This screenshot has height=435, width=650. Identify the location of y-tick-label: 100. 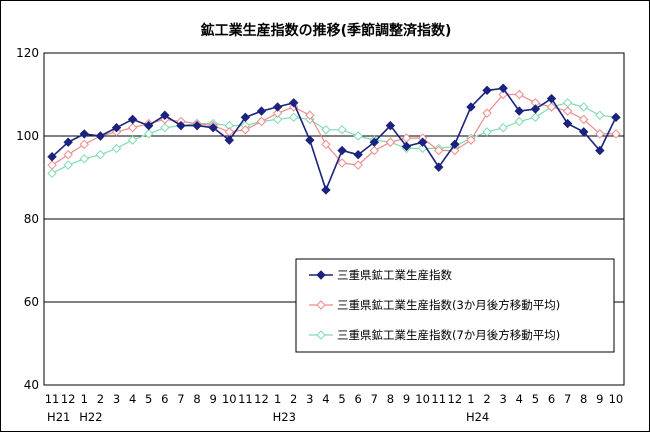
(27, 136).